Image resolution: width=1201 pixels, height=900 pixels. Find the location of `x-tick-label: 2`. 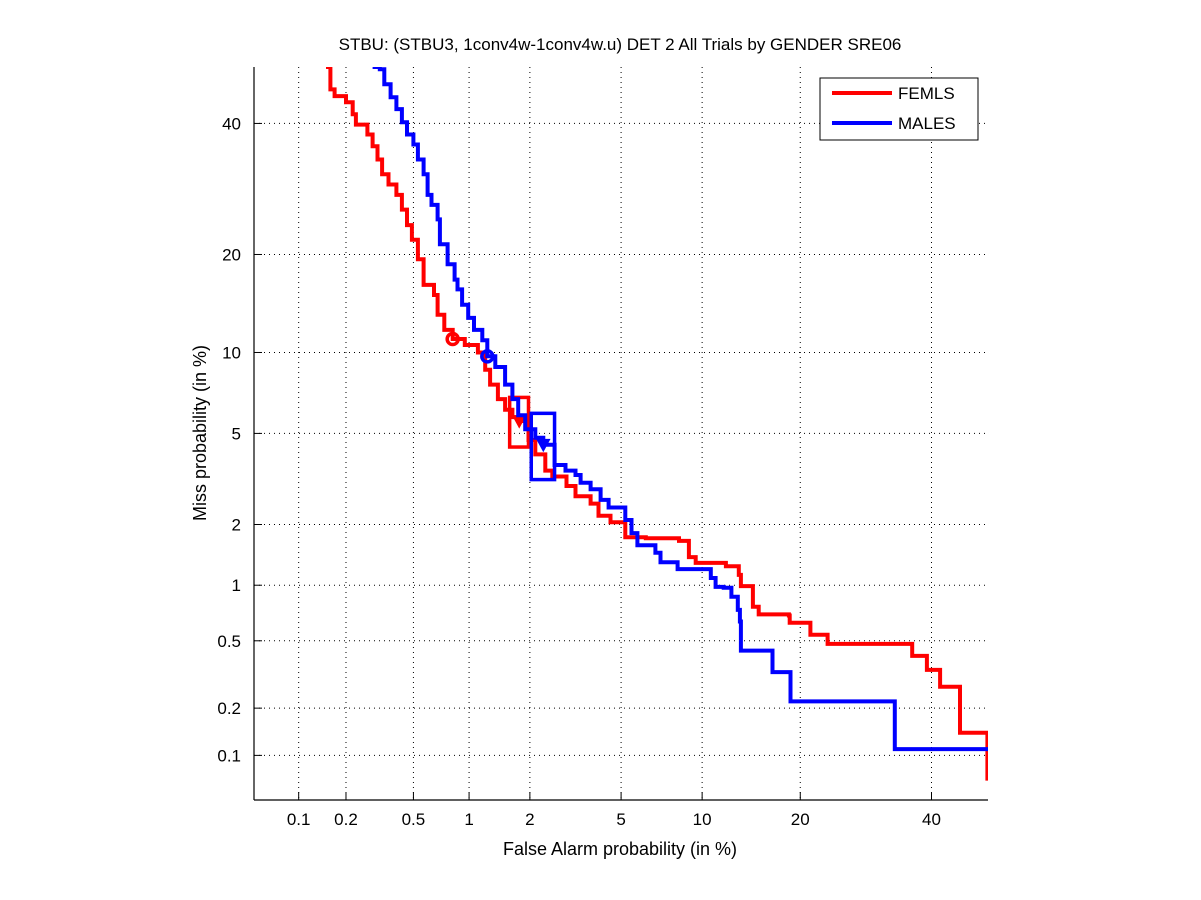

x-tick-label: 2 is located at coordinates (529, 819).